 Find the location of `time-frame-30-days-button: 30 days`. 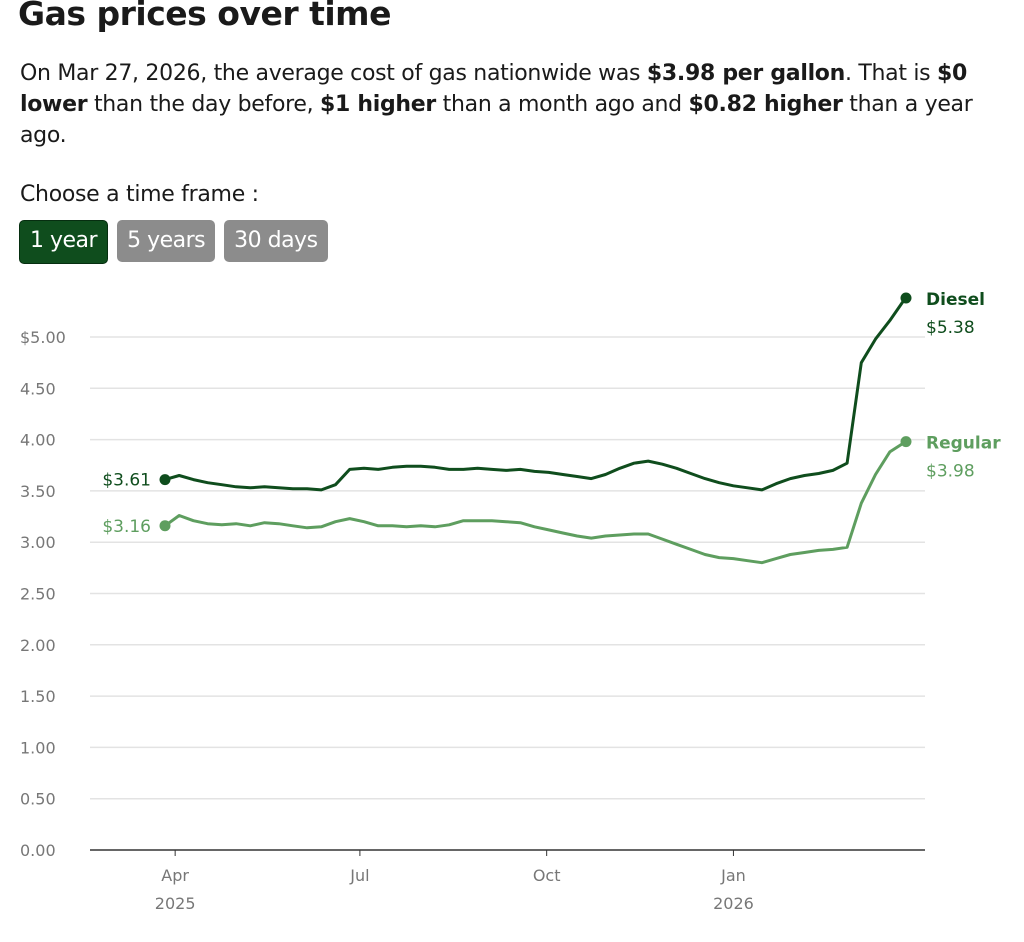

time-frame-30-days-button: 30 days is located at coordinates (276, 241).